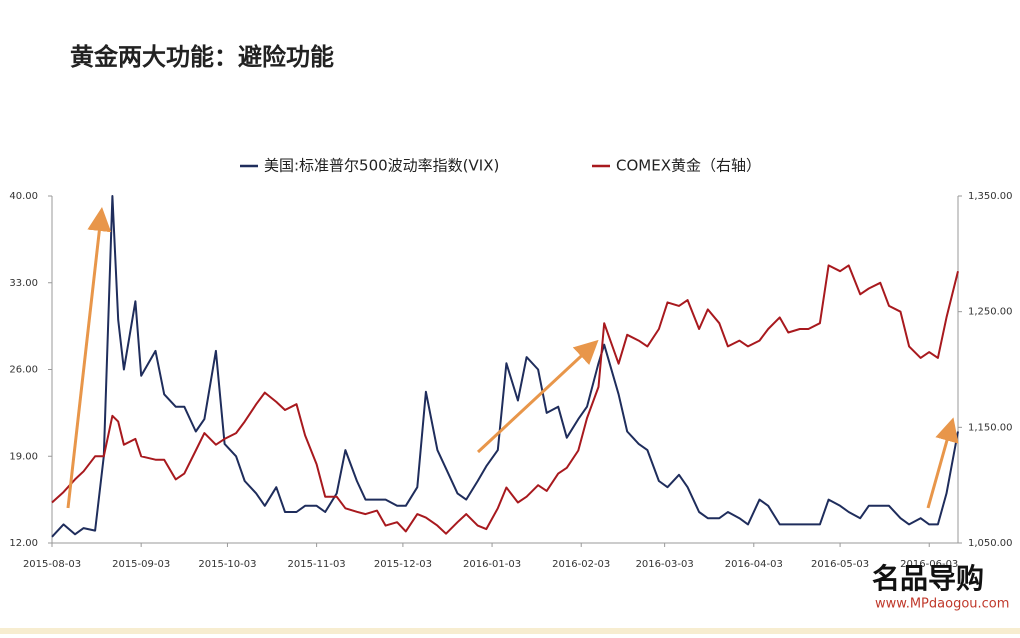 The image size is (1020, 638). Describe the element at coordinates (23, 196) in the screenshot. I see `y-tick-label: 40.00` at that location.